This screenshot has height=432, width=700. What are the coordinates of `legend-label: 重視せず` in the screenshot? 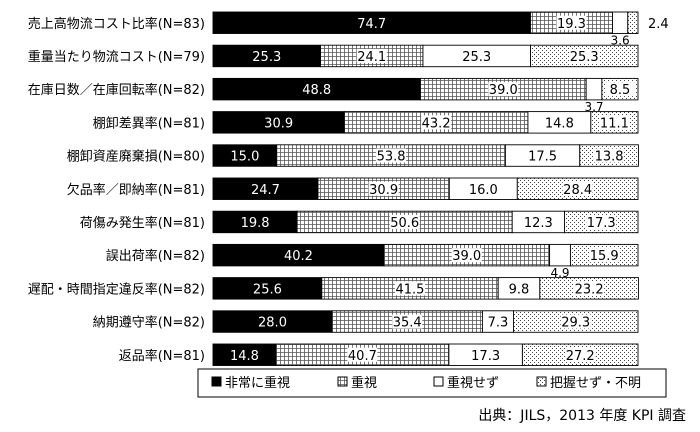 It's located at (473, 383).